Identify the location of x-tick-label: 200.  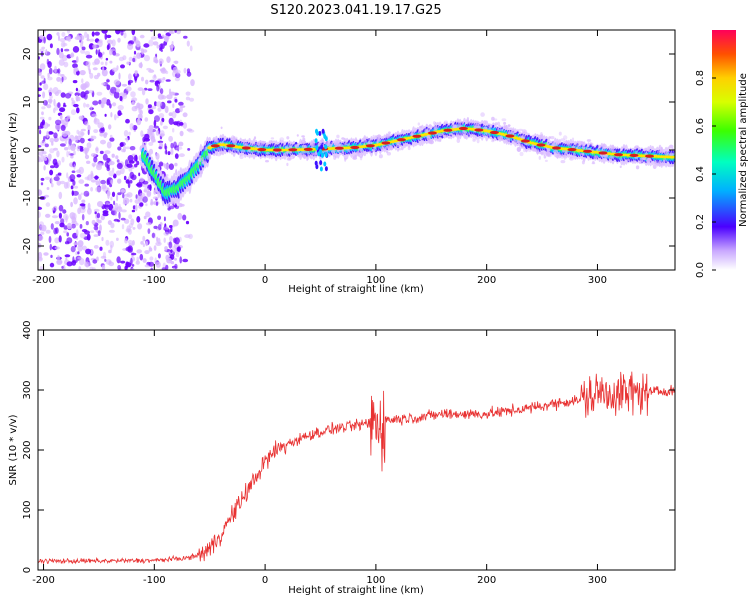
(486, 580).